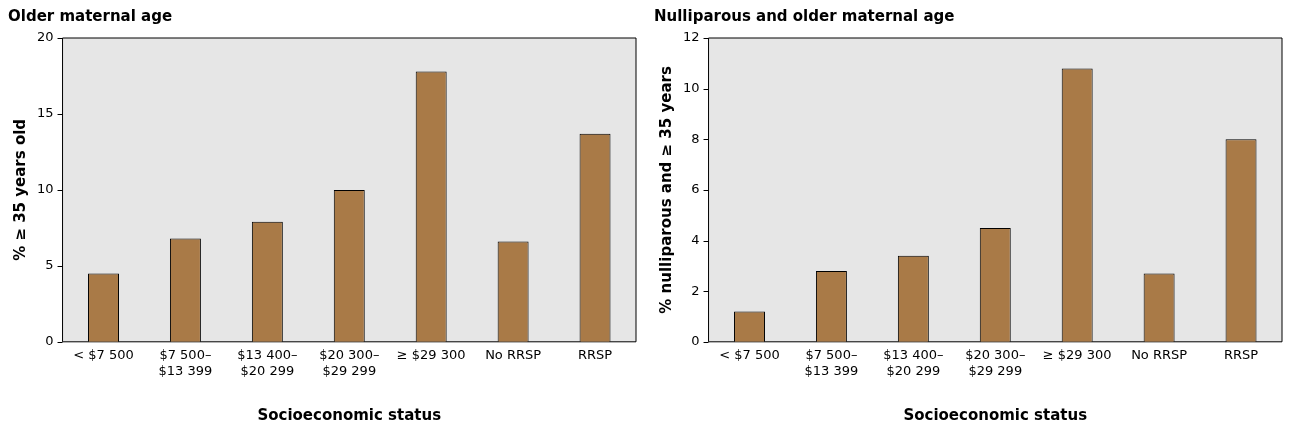 This screenshot has width=1293, height=433. What do you see at coordinates (804, 15) in the screenshot?
I see `chart-title: Nulliparous and older maternal age` at bounding box center [804, 15].